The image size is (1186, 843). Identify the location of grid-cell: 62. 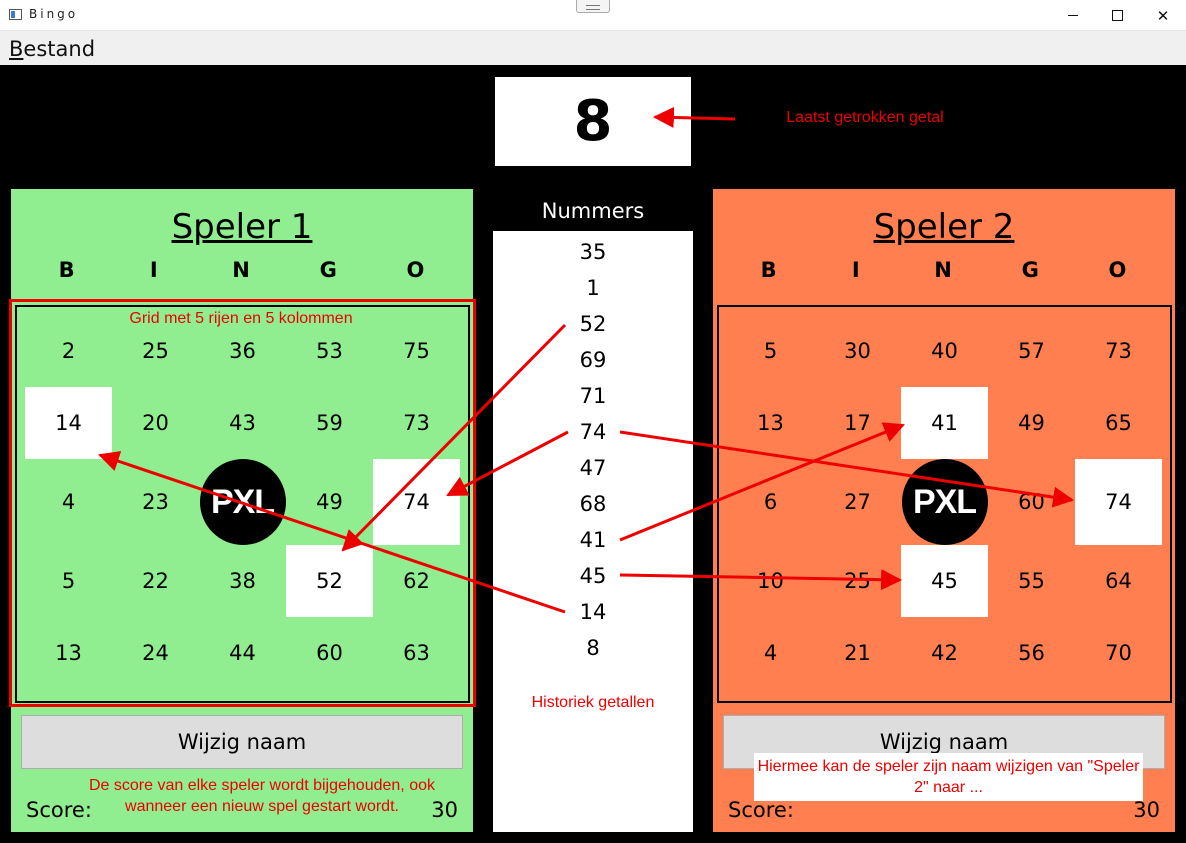
(416, 581).